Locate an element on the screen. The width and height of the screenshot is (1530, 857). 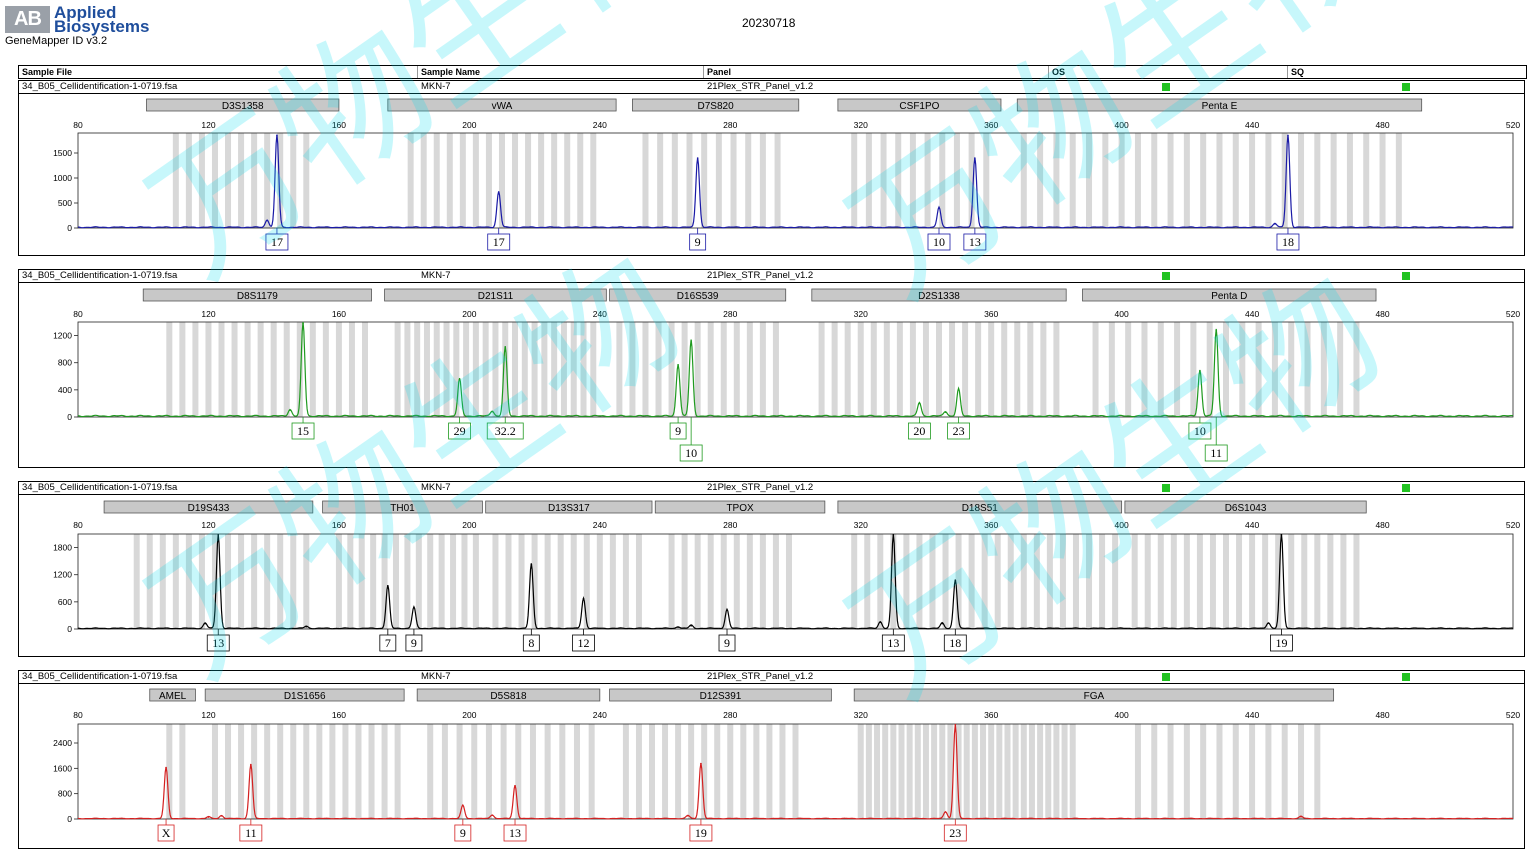
sq-quality-flag is located at coordinates (1406, 677).